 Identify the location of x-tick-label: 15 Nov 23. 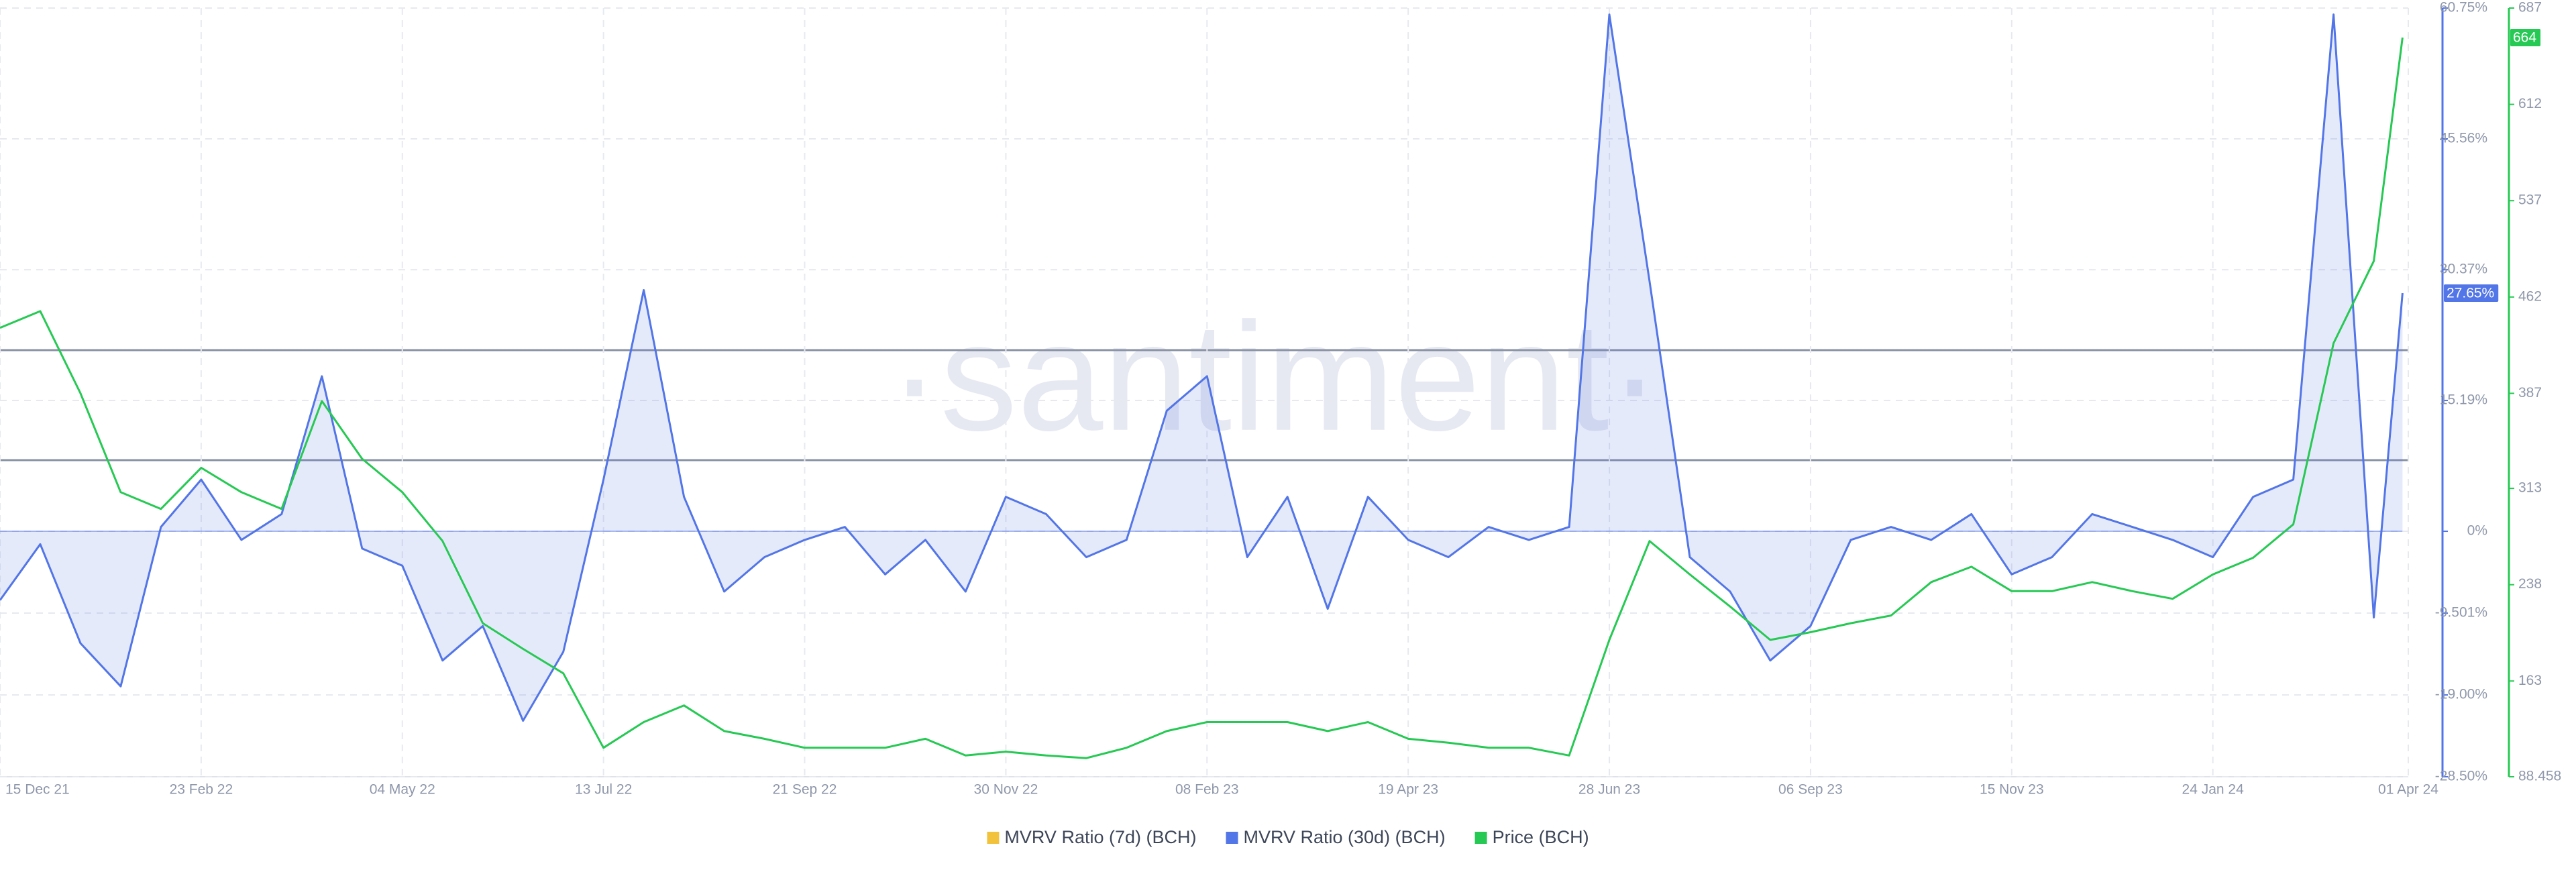
(2012, 790).